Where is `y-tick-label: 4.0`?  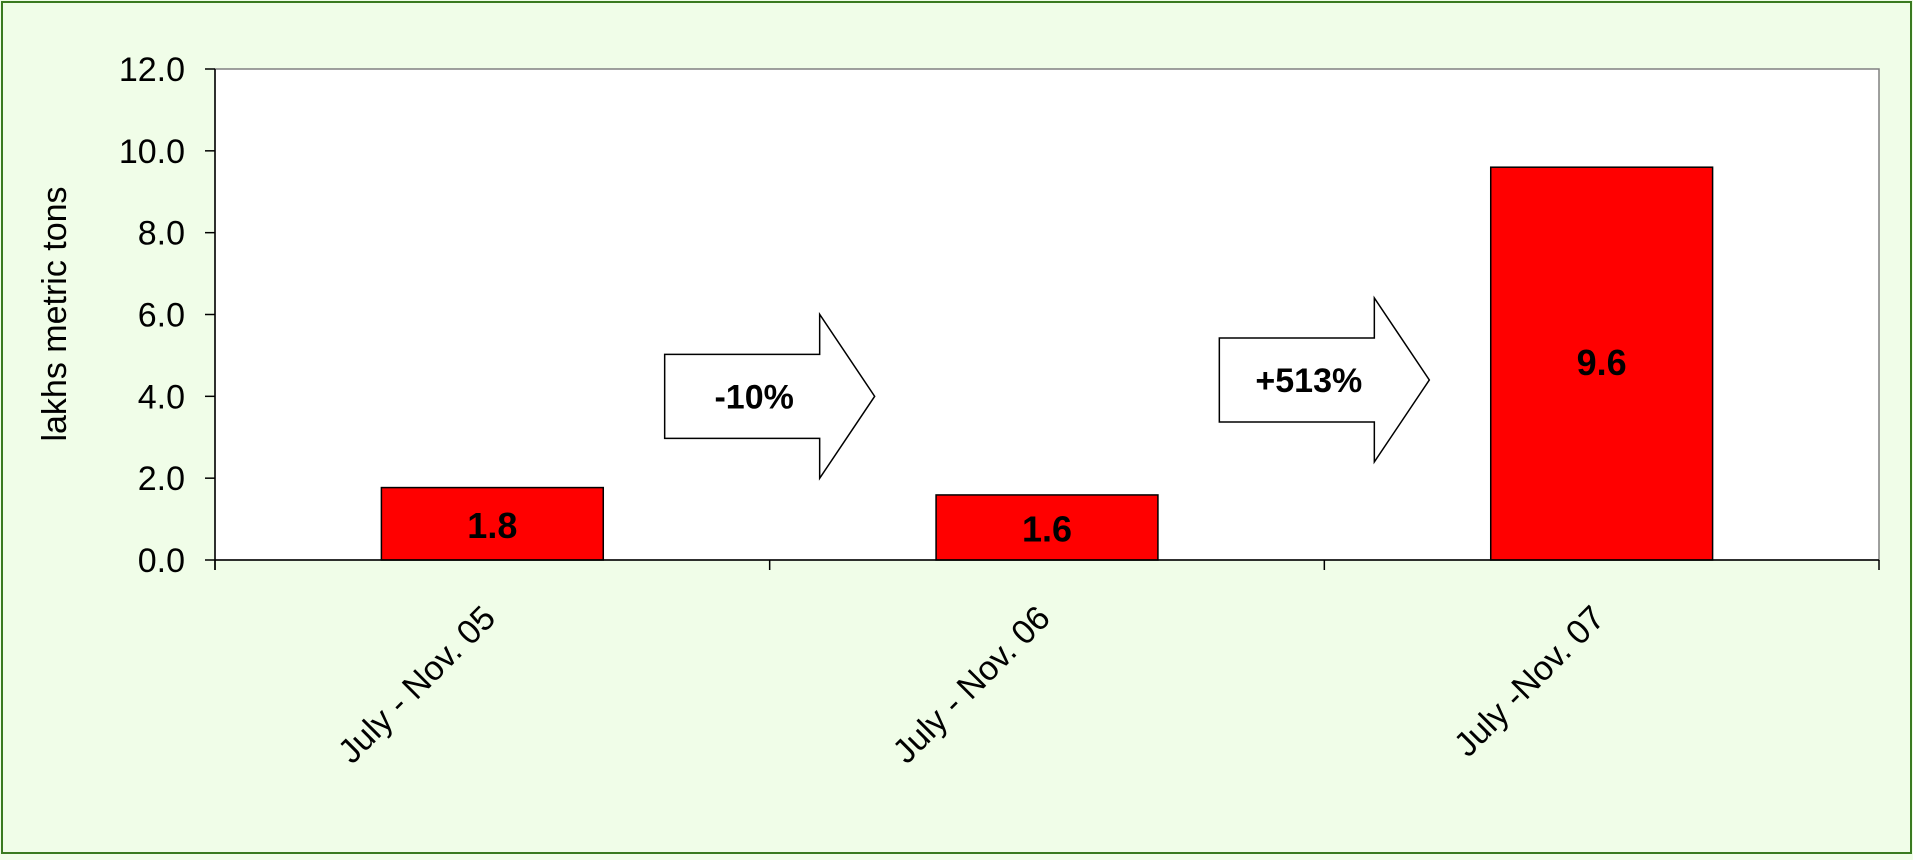
y-tick-label: 4.0 is located at coordinates (161, 397).